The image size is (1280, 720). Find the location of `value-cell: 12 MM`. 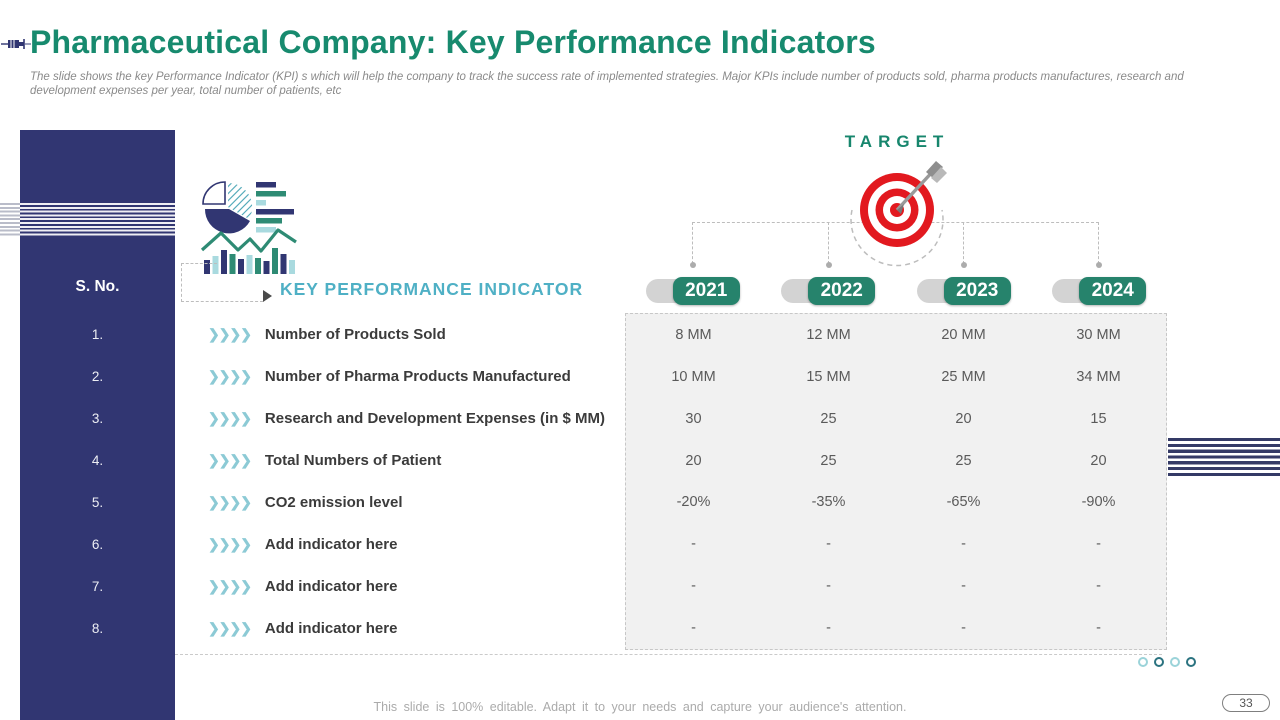

value-cell: 12 MM is located at coordinates (828, 334).